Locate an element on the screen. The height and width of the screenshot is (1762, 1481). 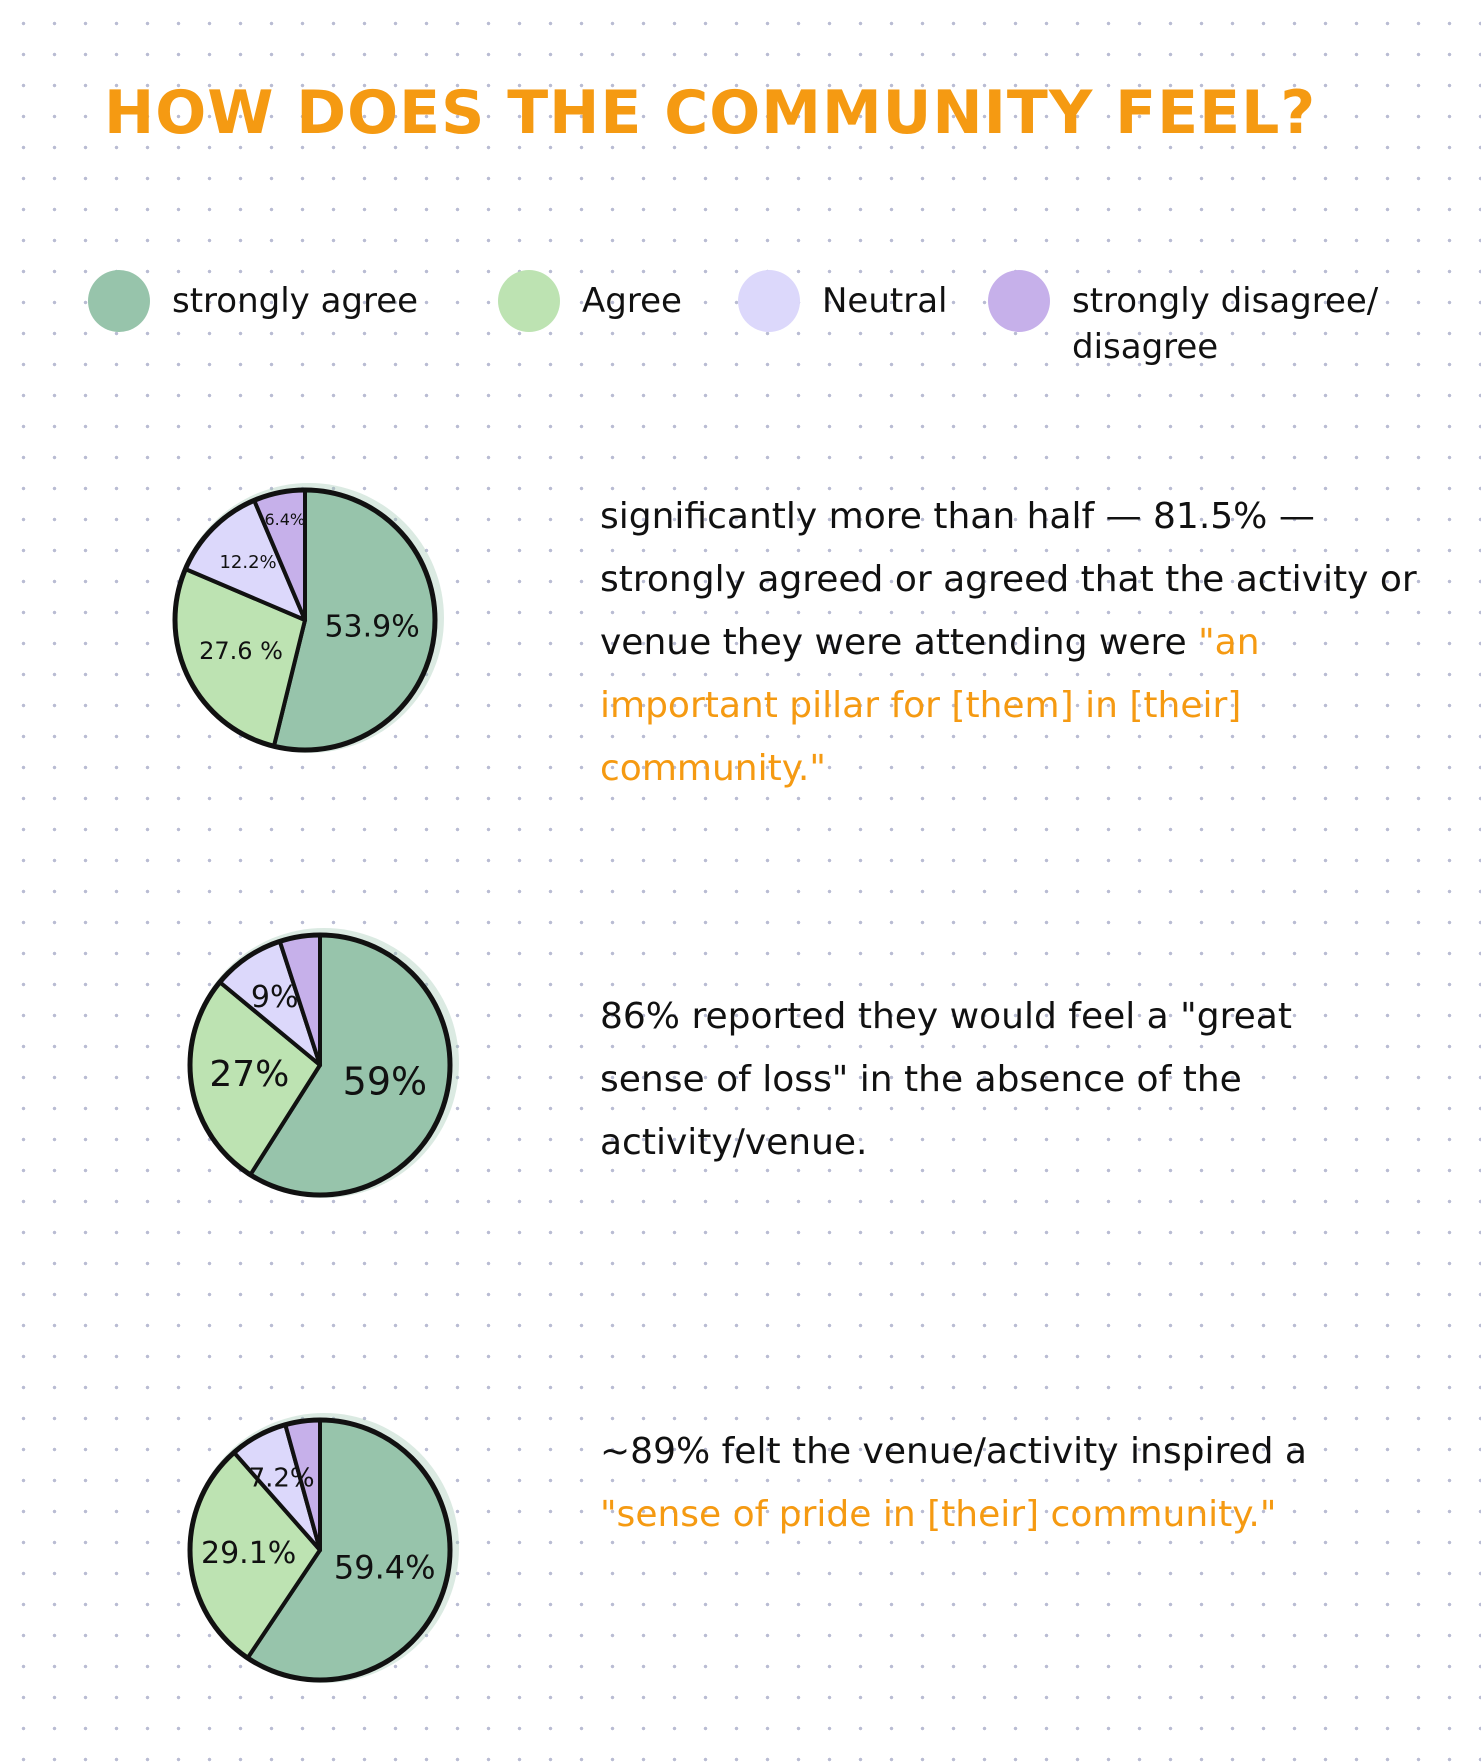
pie-data-label: 27% is located at coordinates (249, 1074).